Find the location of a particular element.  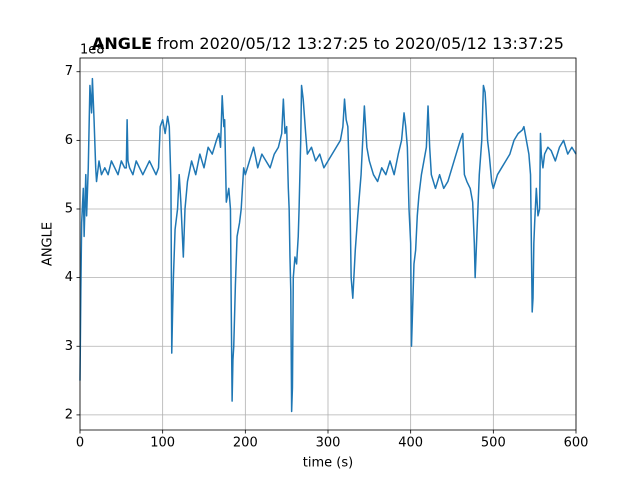

x-tick-label: 600 is located at coordinates (576, 443).